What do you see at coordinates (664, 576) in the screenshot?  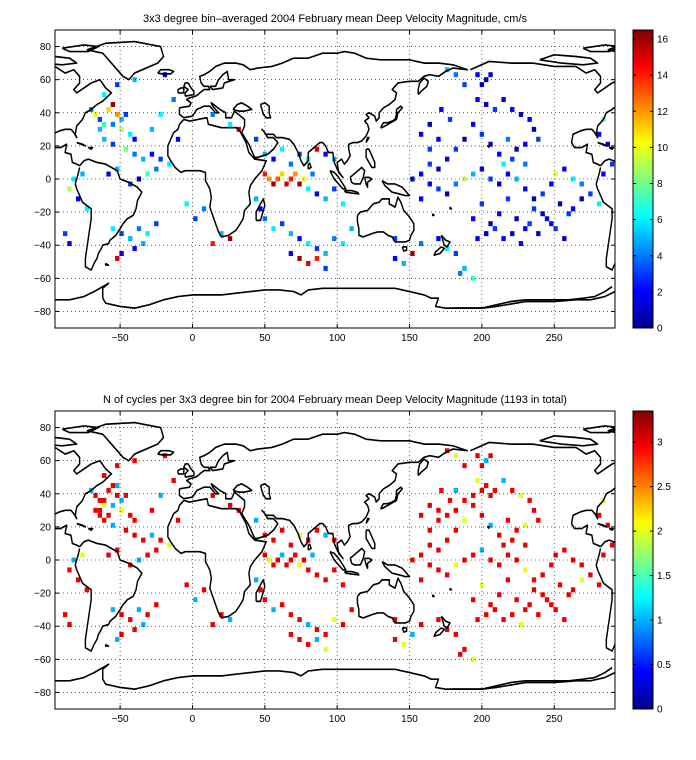 I see `colorbar-tick-label: 1.5` at bounding box center [664, 576].